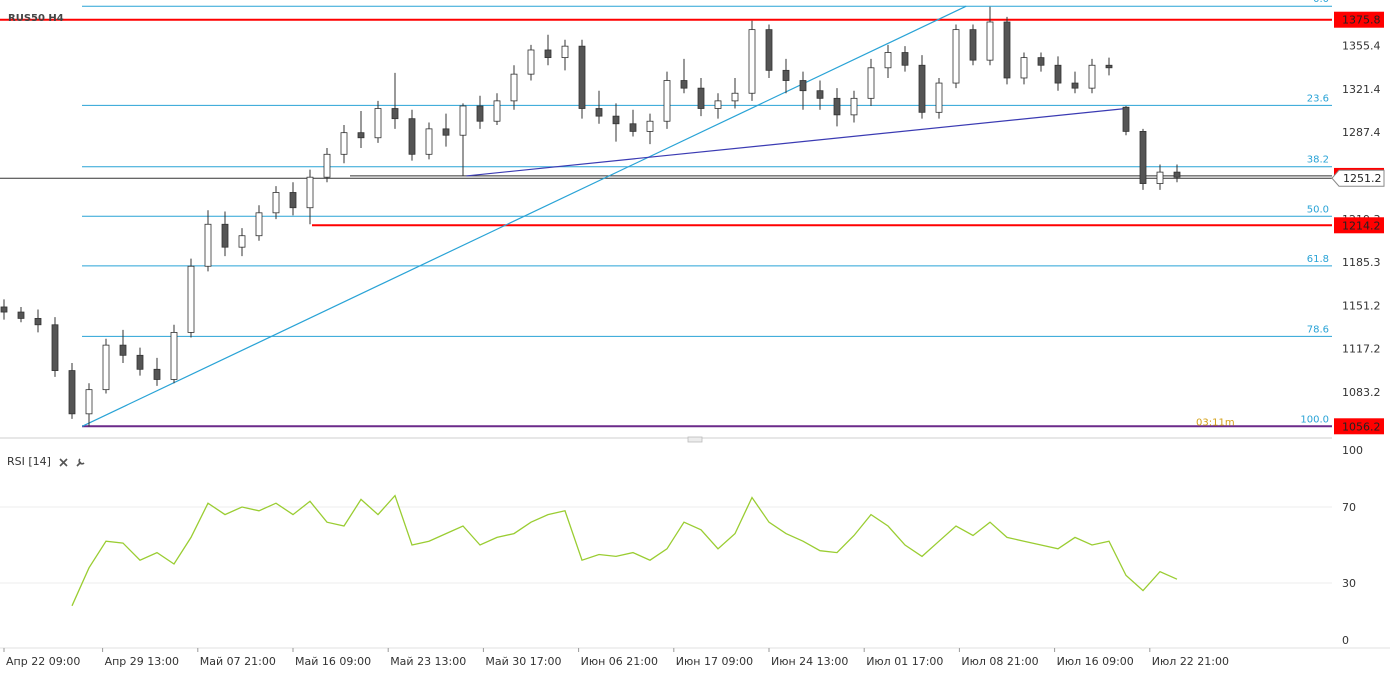  Describe the element at coordinates (904, 661) in the screenshot. I see `time-tick-label: Июл 01 17:00` at that location.